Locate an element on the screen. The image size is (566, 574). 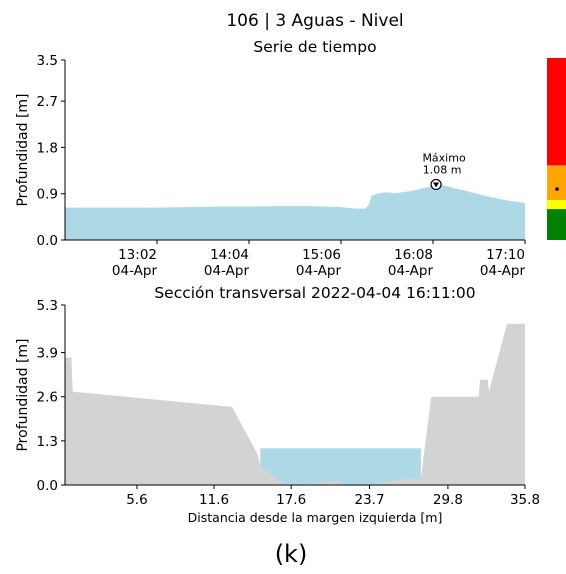
chart-1-subtitle: Serie de tiempo is located at coordinates (314, 47).